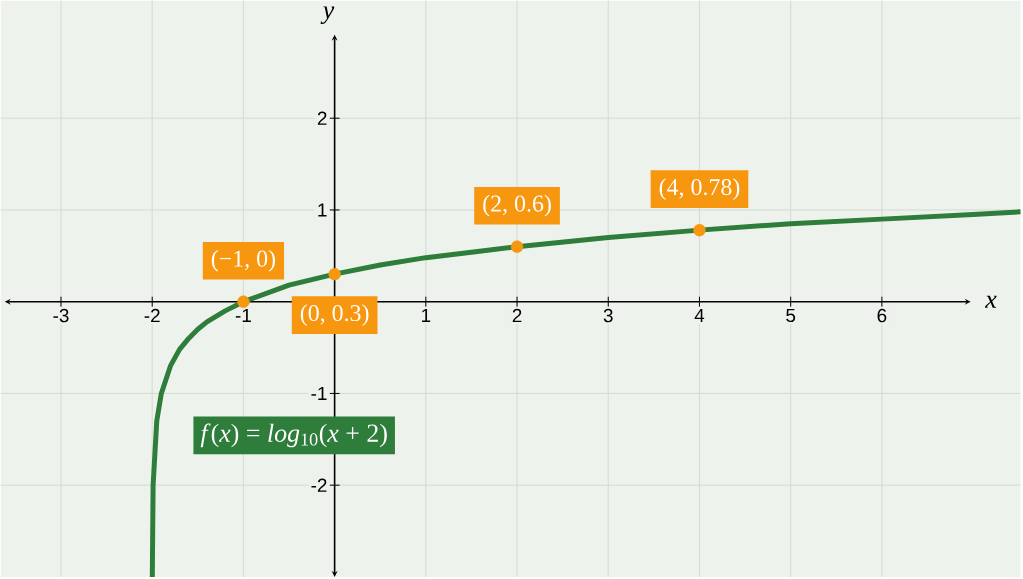  Describe the element at coordinates (243, 315) in the screenshot. I see `x-tick-label: -1` at that location.